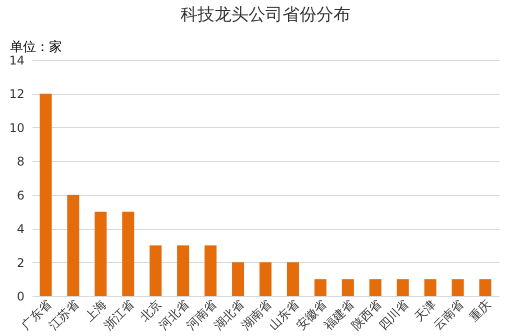 Image resolution: width=507 pixels, height=336 pixels. Describe the element at coordinates (265, 15) in the screenshot. I see `chart-title: 科技龙头公司省份分布` at that location.